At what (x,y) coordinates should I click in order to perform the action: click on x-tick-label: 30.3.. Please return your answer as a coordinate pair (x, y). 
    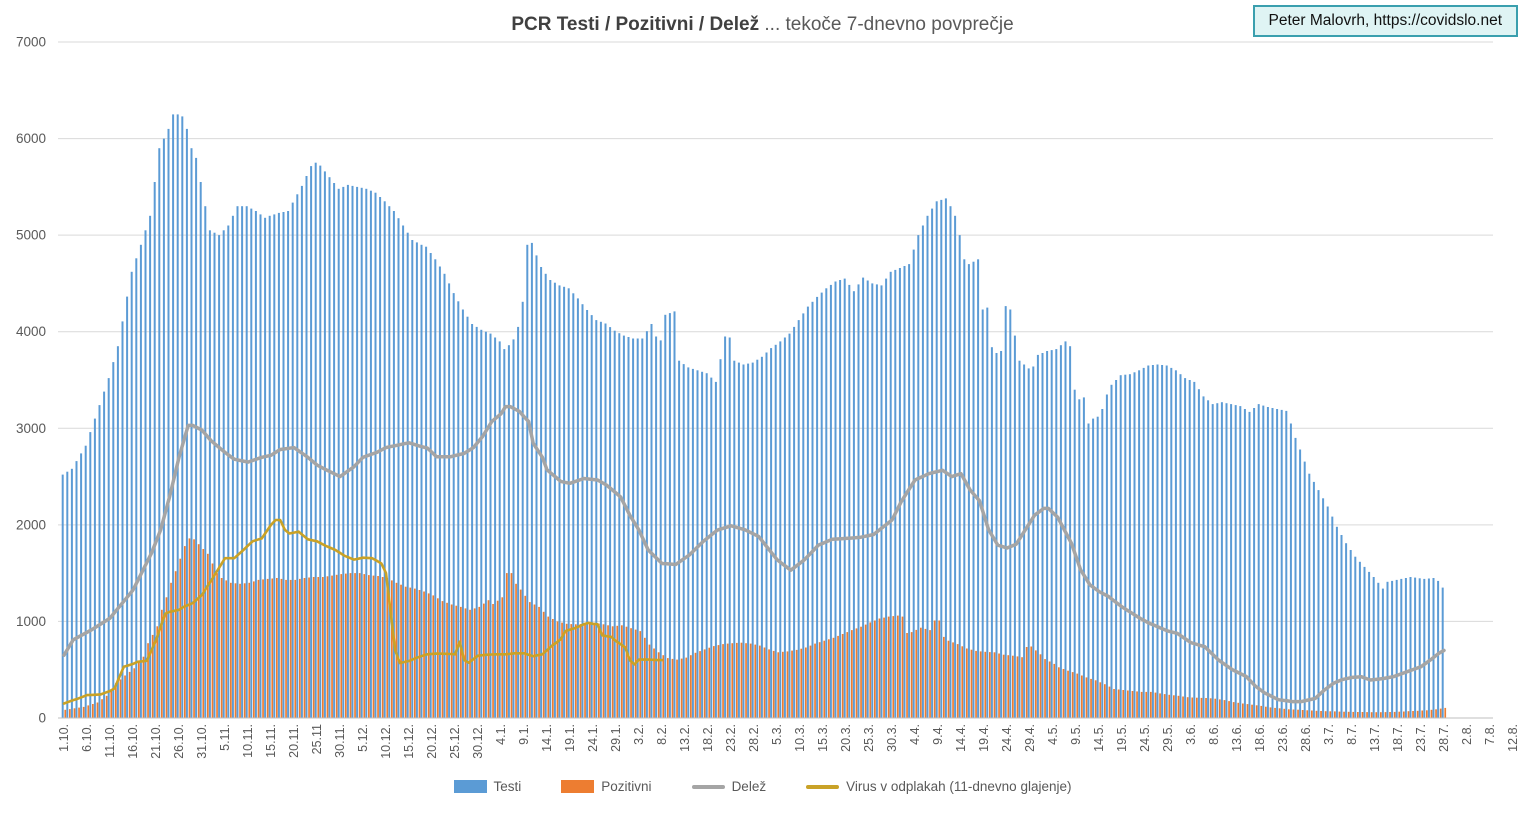
    Looking at the image, I should click on (892, 738).